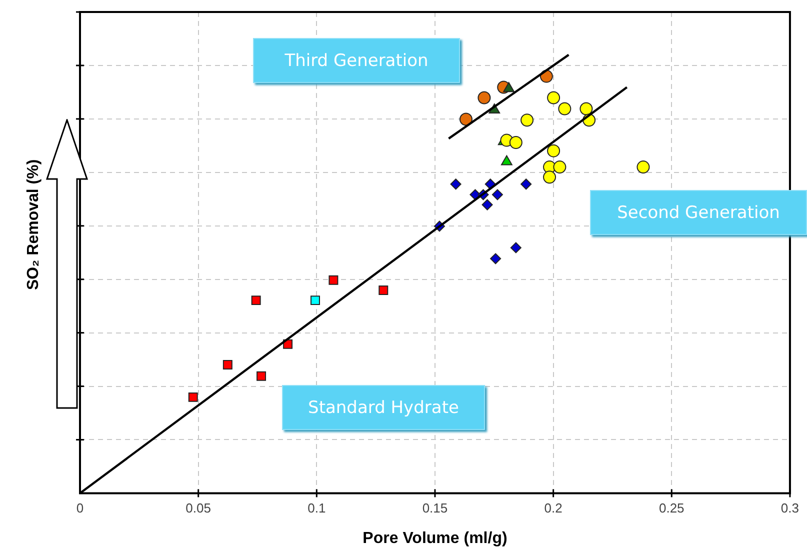  Describe the element at coordinates (698, 212) in the screenshot. I see `label-box: Second Generation` at that location.